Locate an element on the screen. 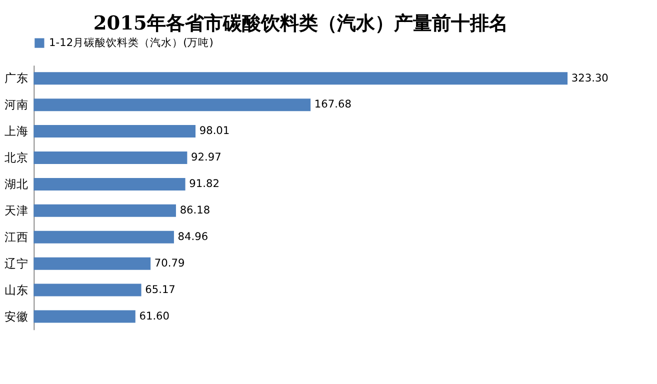 The width and height of the screenshot is (657, 384). data-label: 84.96 is located at coordinates (193, 237).